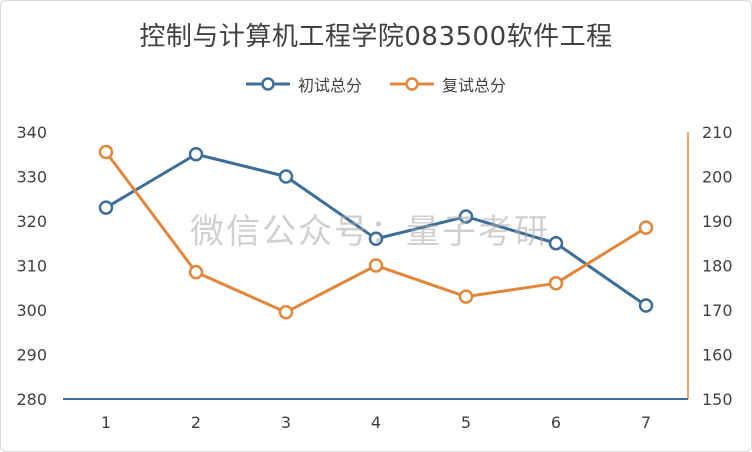 The image size is (752, 452). What do you see at coordinates (329, 85) in the screenshot?
I see `legend-label-series-1: 初试总分` at bounding box center [329, 85].